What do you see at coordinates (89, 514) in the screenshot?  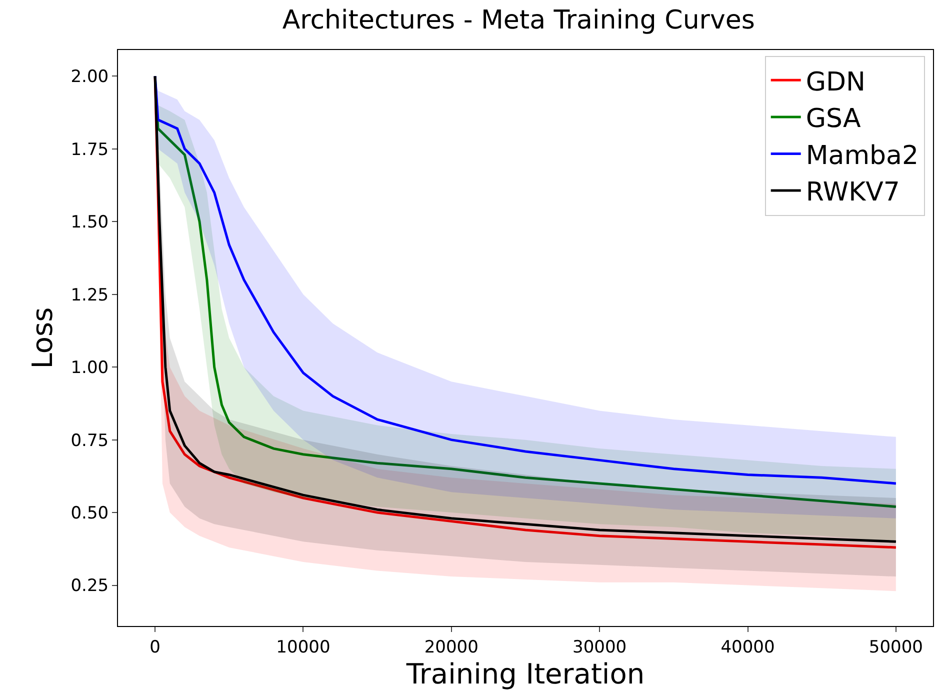 I see `y-tick-label: 0.50` at bounding box center [89, 514].